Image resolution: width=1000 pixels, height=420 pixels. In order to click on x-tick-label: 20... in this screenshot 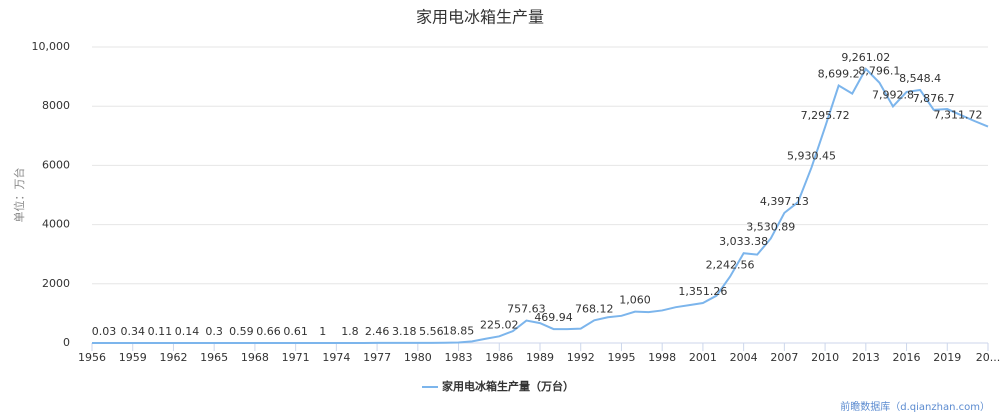, I will do `click(988, 357)`.